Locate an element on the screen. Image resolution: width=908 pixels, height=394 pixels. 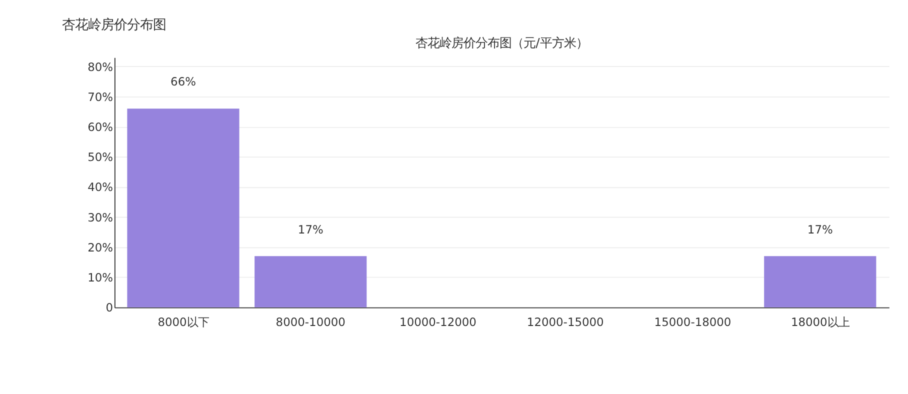
chart-title: 杏花岭房价分布图 is located at coordinates (114, 24).